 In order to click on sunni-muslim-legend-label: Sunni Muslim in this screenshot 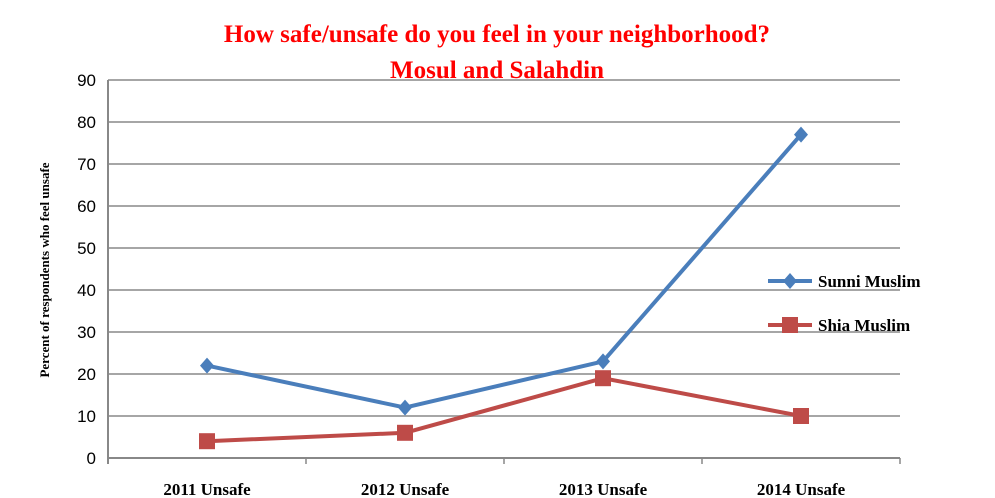, I will do `click(869, 281)`.